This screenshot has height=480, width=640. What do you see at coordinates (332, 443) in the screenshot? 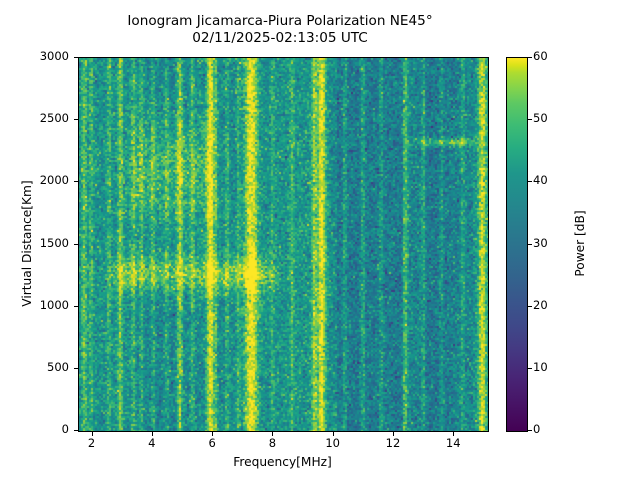
I see `x-tick-label: 10` at bounding box center [332, 443].